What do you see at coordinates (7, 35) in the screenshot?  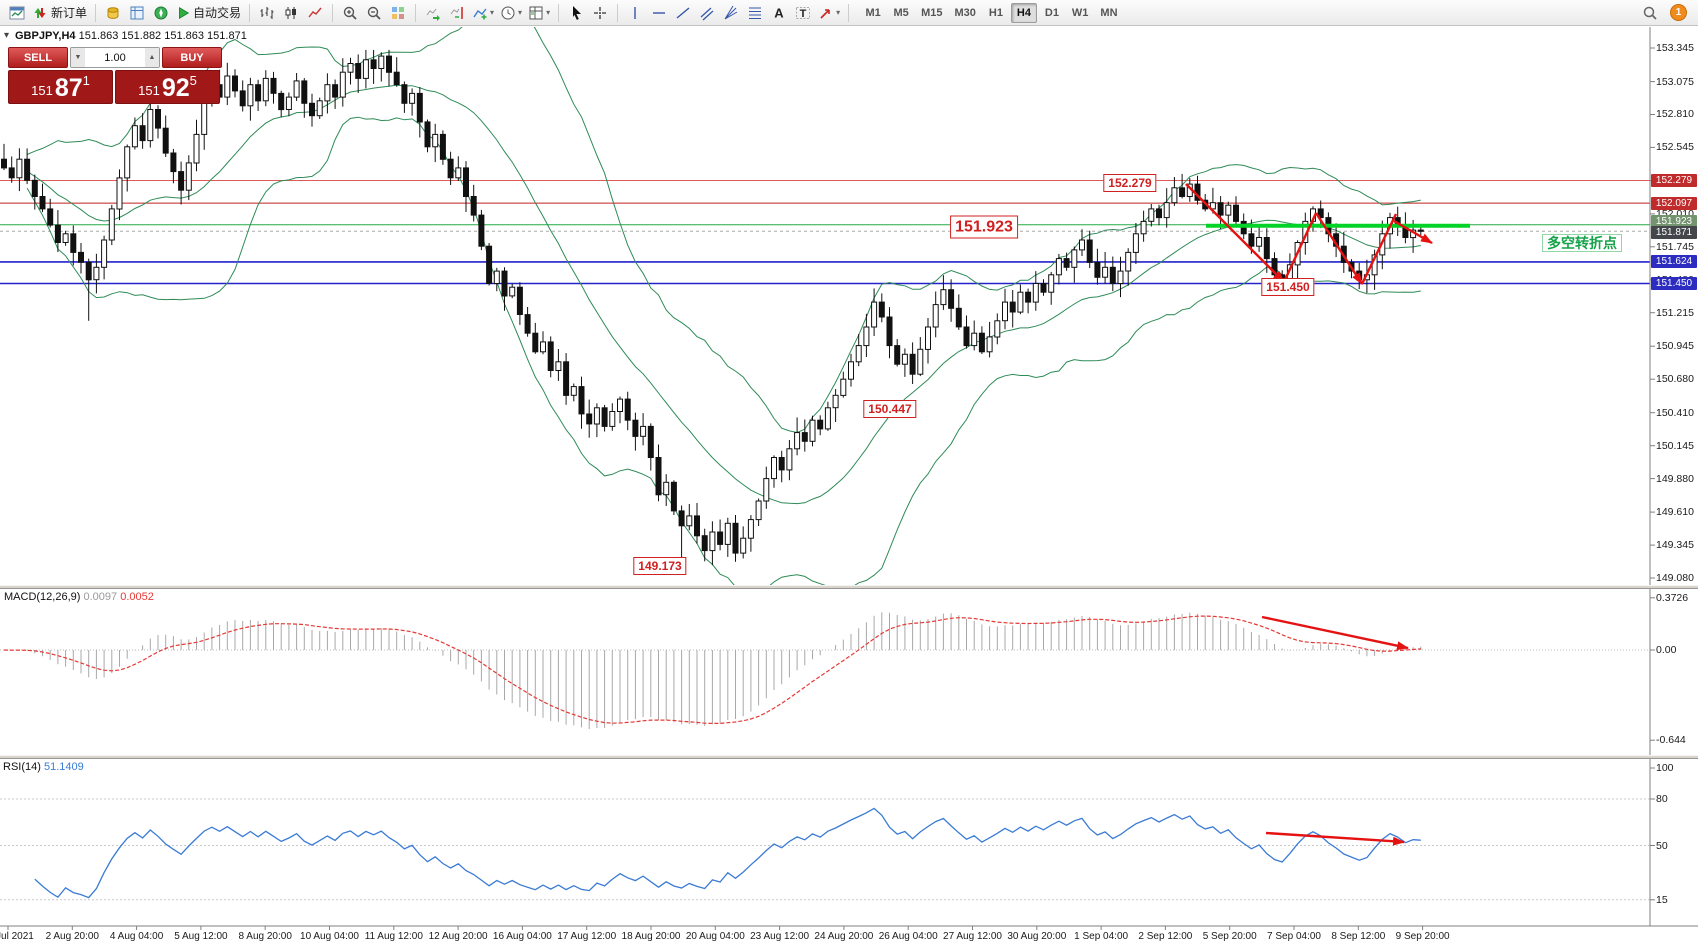 I see `one-click-toggle: ▾` at bounding box center [7, 35].